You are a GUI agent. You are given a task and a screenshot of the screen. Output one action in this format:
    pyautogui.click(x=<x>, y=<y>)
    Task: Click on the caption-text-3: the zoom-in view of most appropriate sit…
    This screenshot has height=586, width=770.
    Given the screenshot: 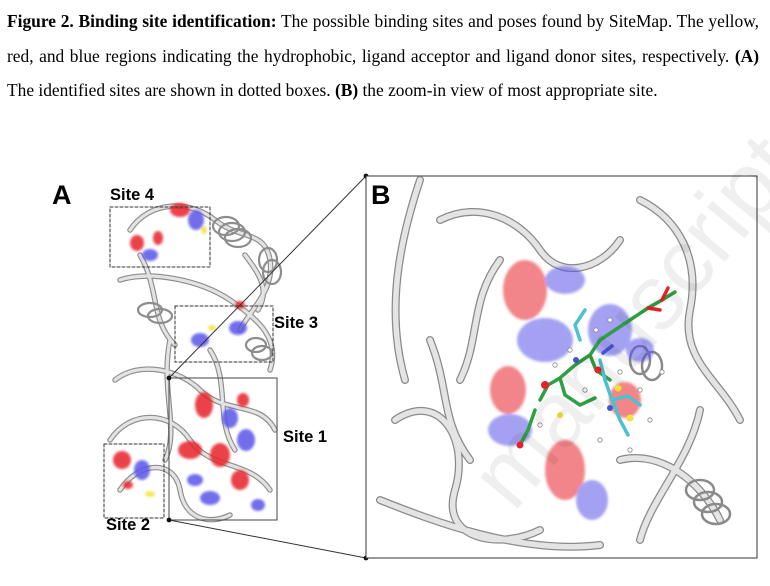 What is the action you would take?
    pyautogui.click(x=508, y=90)
    